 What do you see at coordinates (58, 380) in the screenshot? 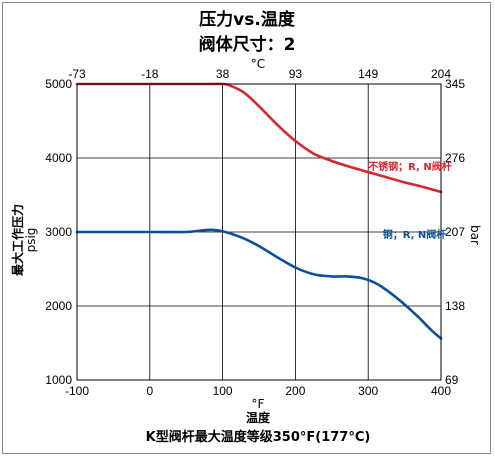
I see `left-tick-label: 1000` at bounding box center [58, 380].